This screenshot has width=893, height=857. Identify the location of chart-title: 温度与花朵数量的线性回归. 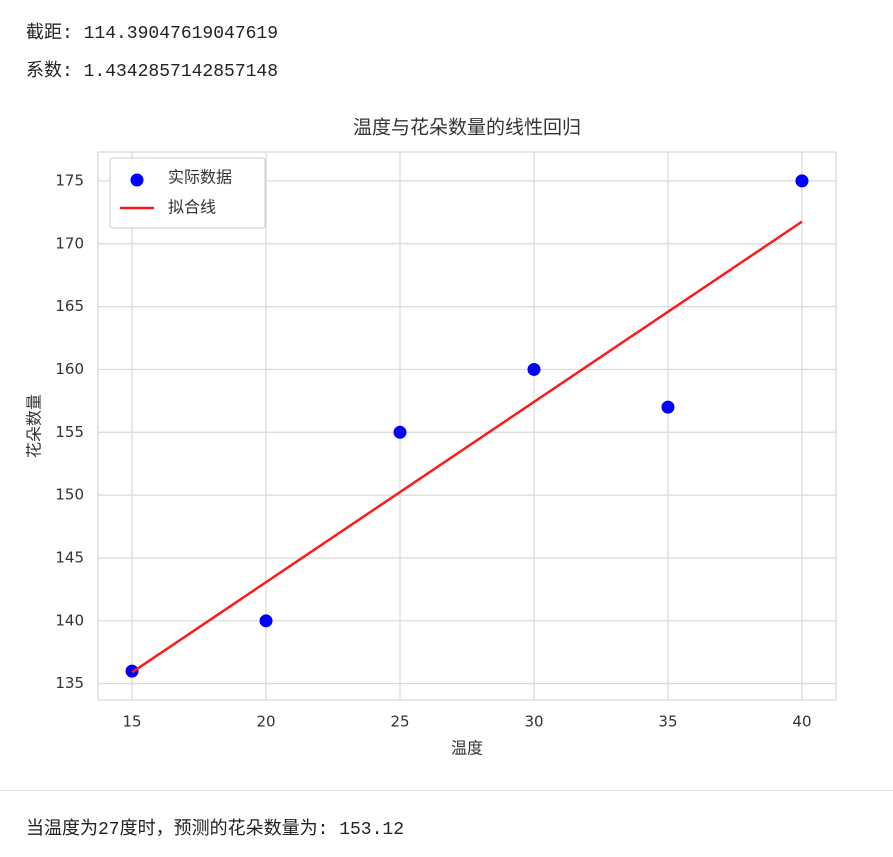
(467, 128).